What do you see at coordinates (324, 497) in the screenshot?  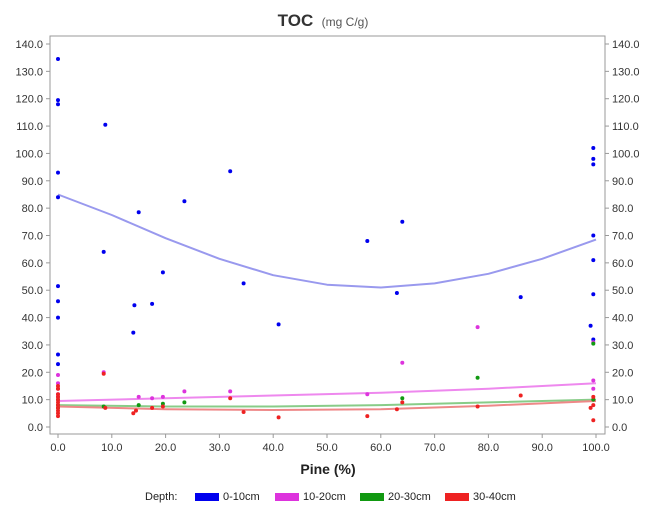 I see `legend-label-10-20cm: 10-20cm` at bounding box center [324, 497].